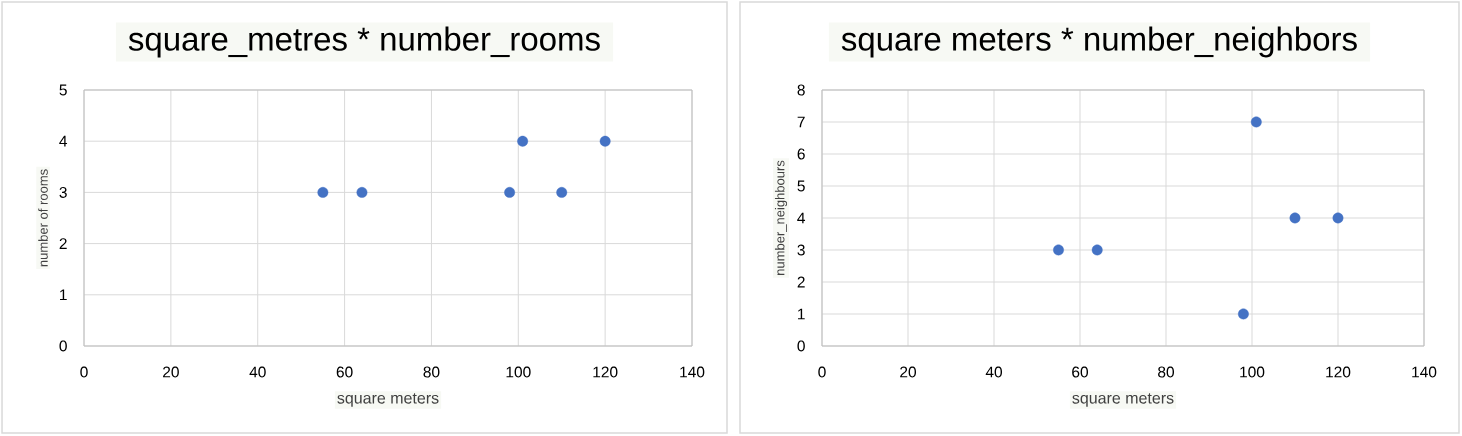 This screenshot has height=436, width=1462. Describe the element at coordinates (43, 218) in the screenshot. I see `y-axis-title: number of rooms` at that location.